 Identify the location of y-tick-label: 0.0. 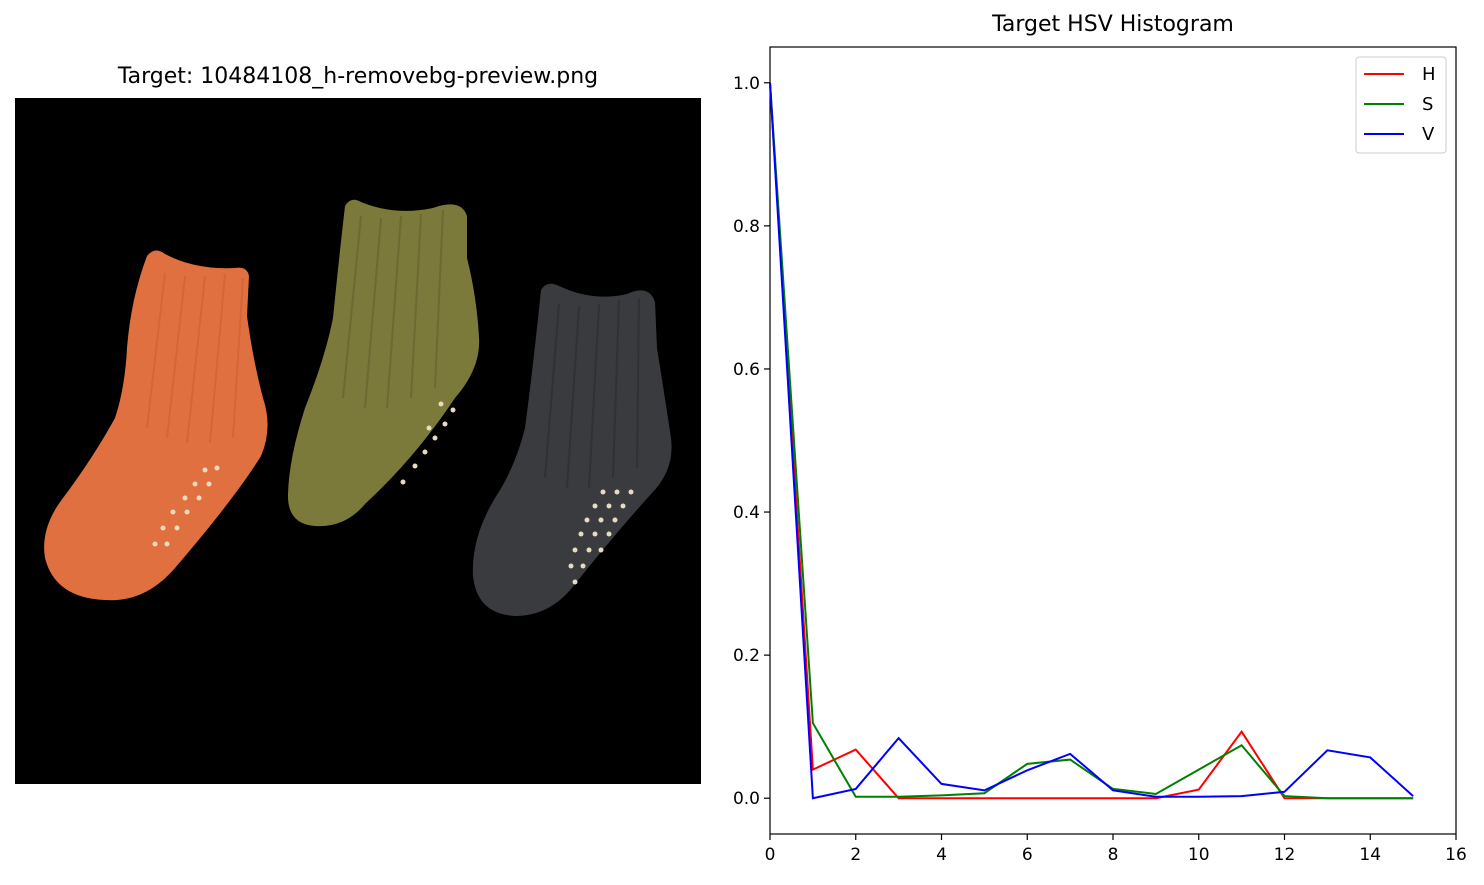
(746, 799).